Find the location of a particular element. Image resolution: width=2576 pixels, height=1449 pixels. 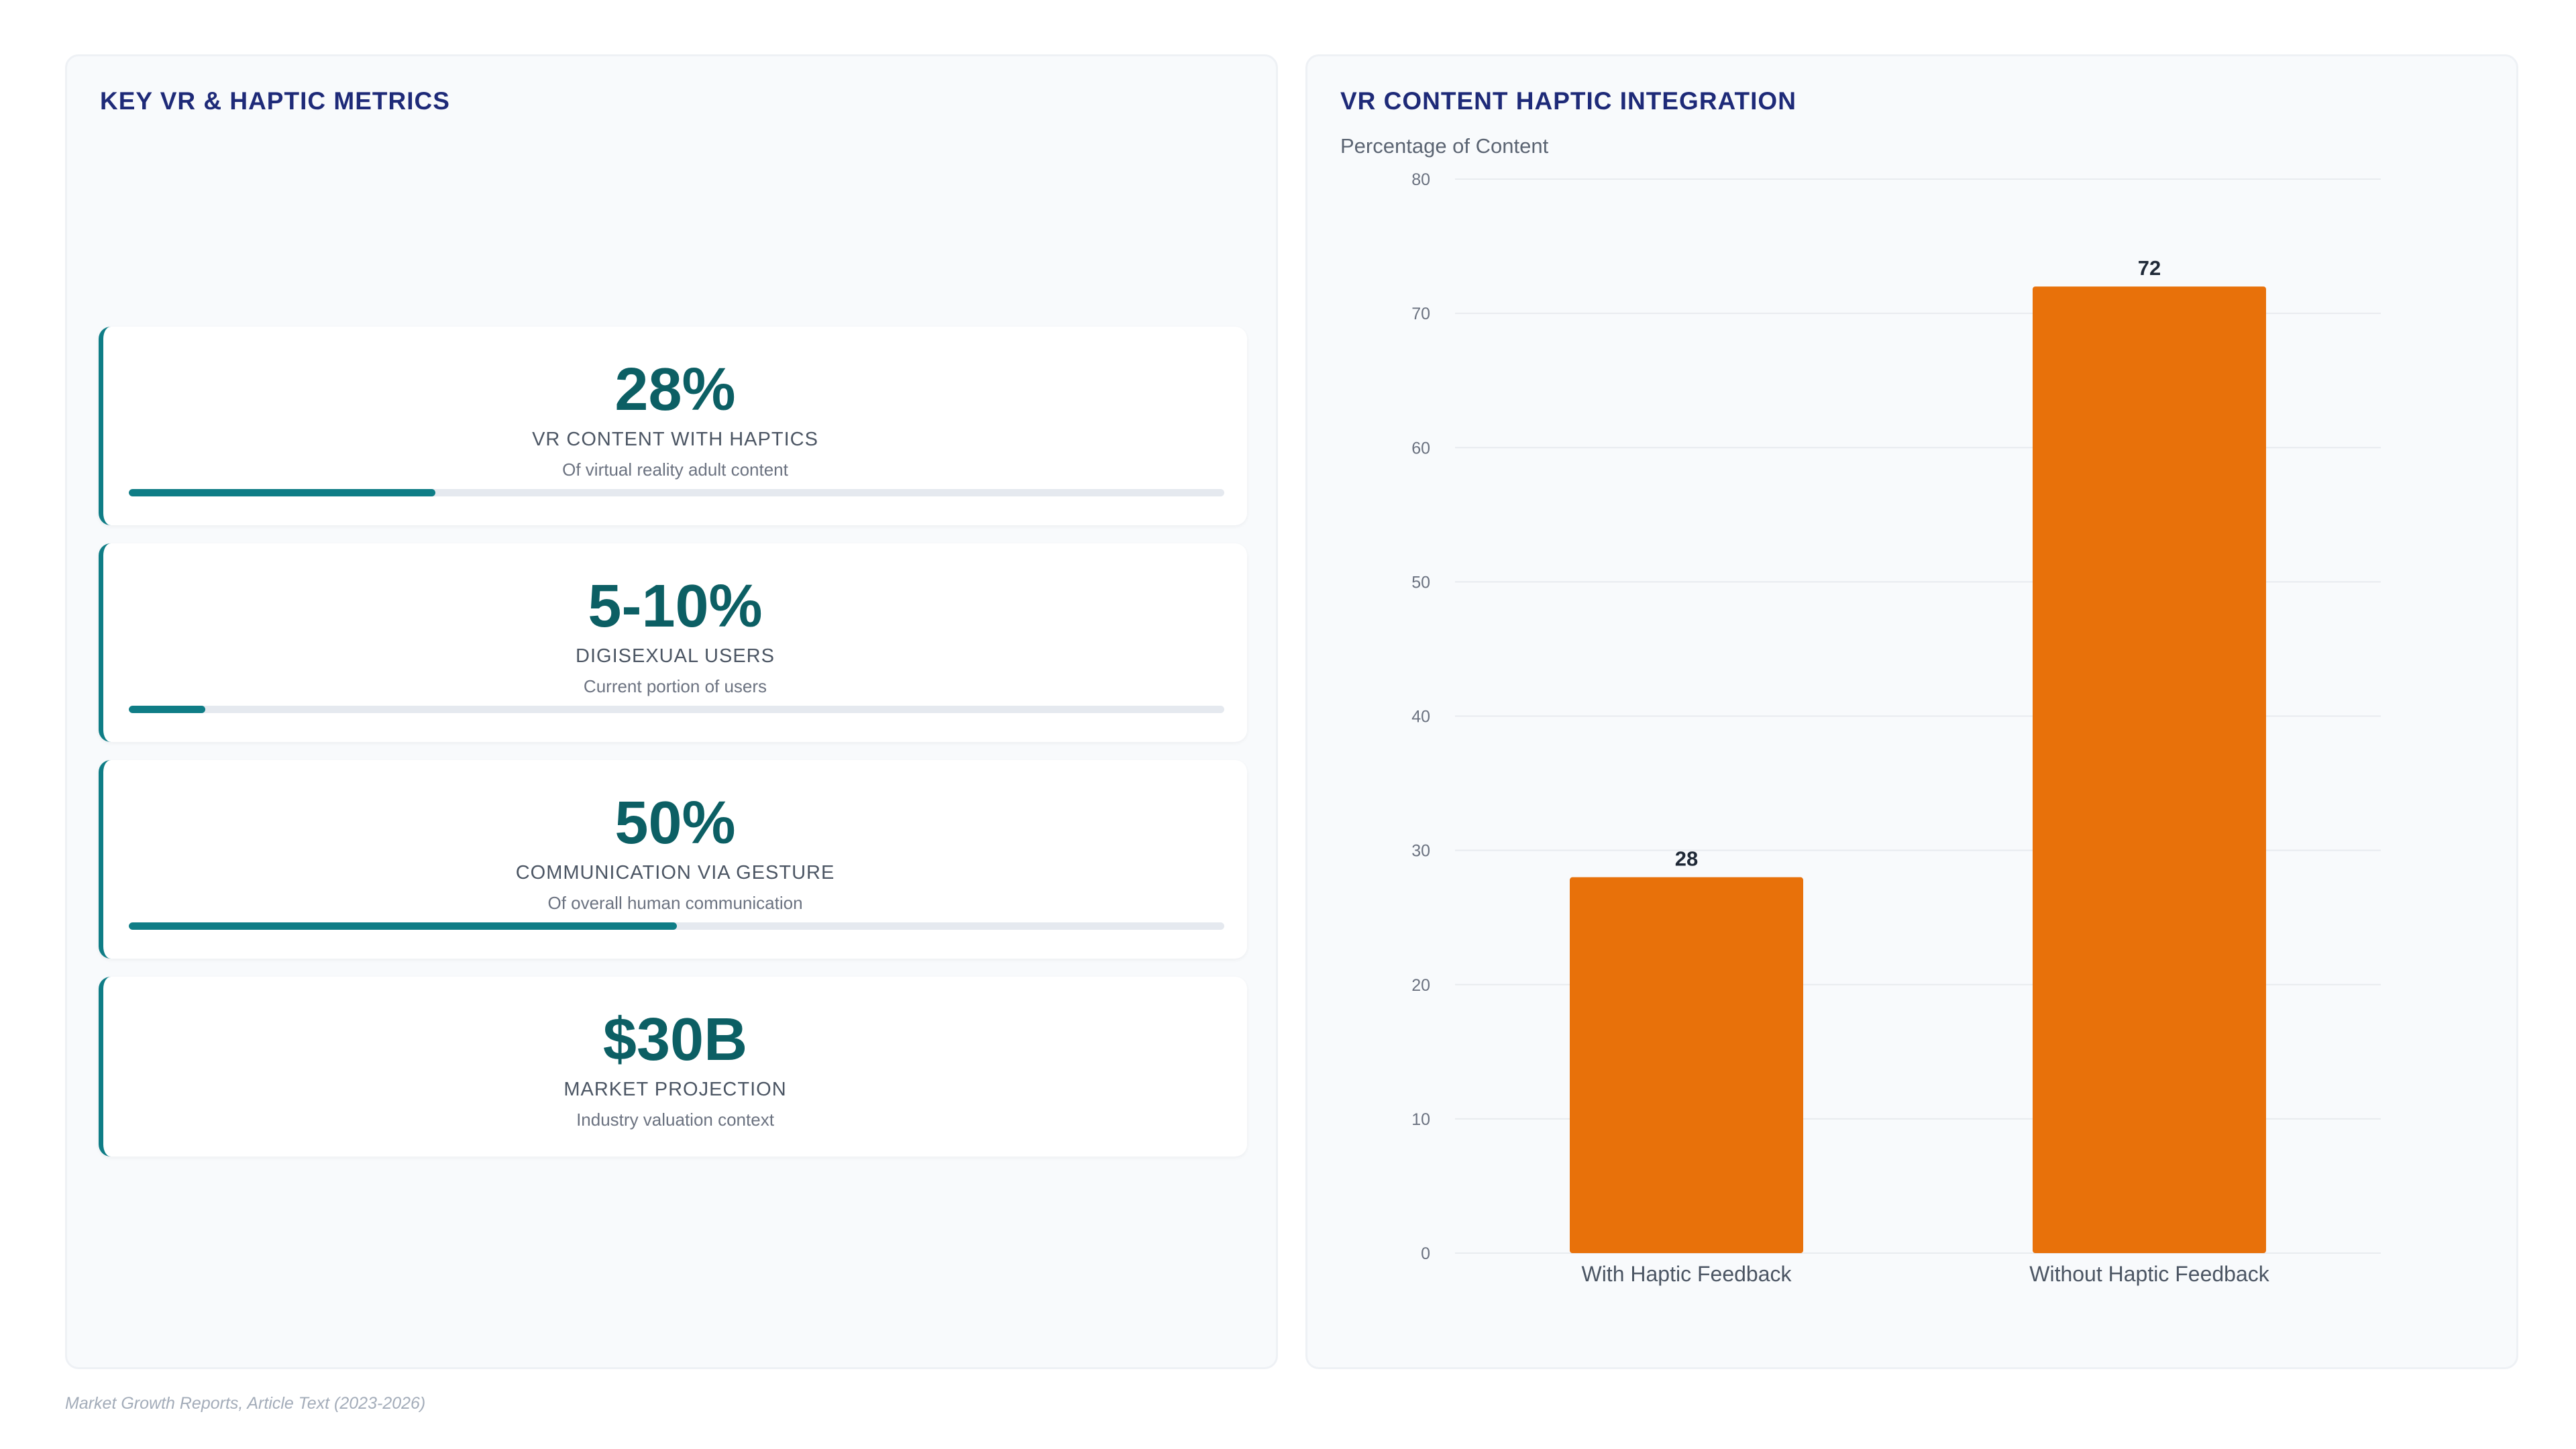

y-tick-label: 30 is located at coordinates (1420, 851).